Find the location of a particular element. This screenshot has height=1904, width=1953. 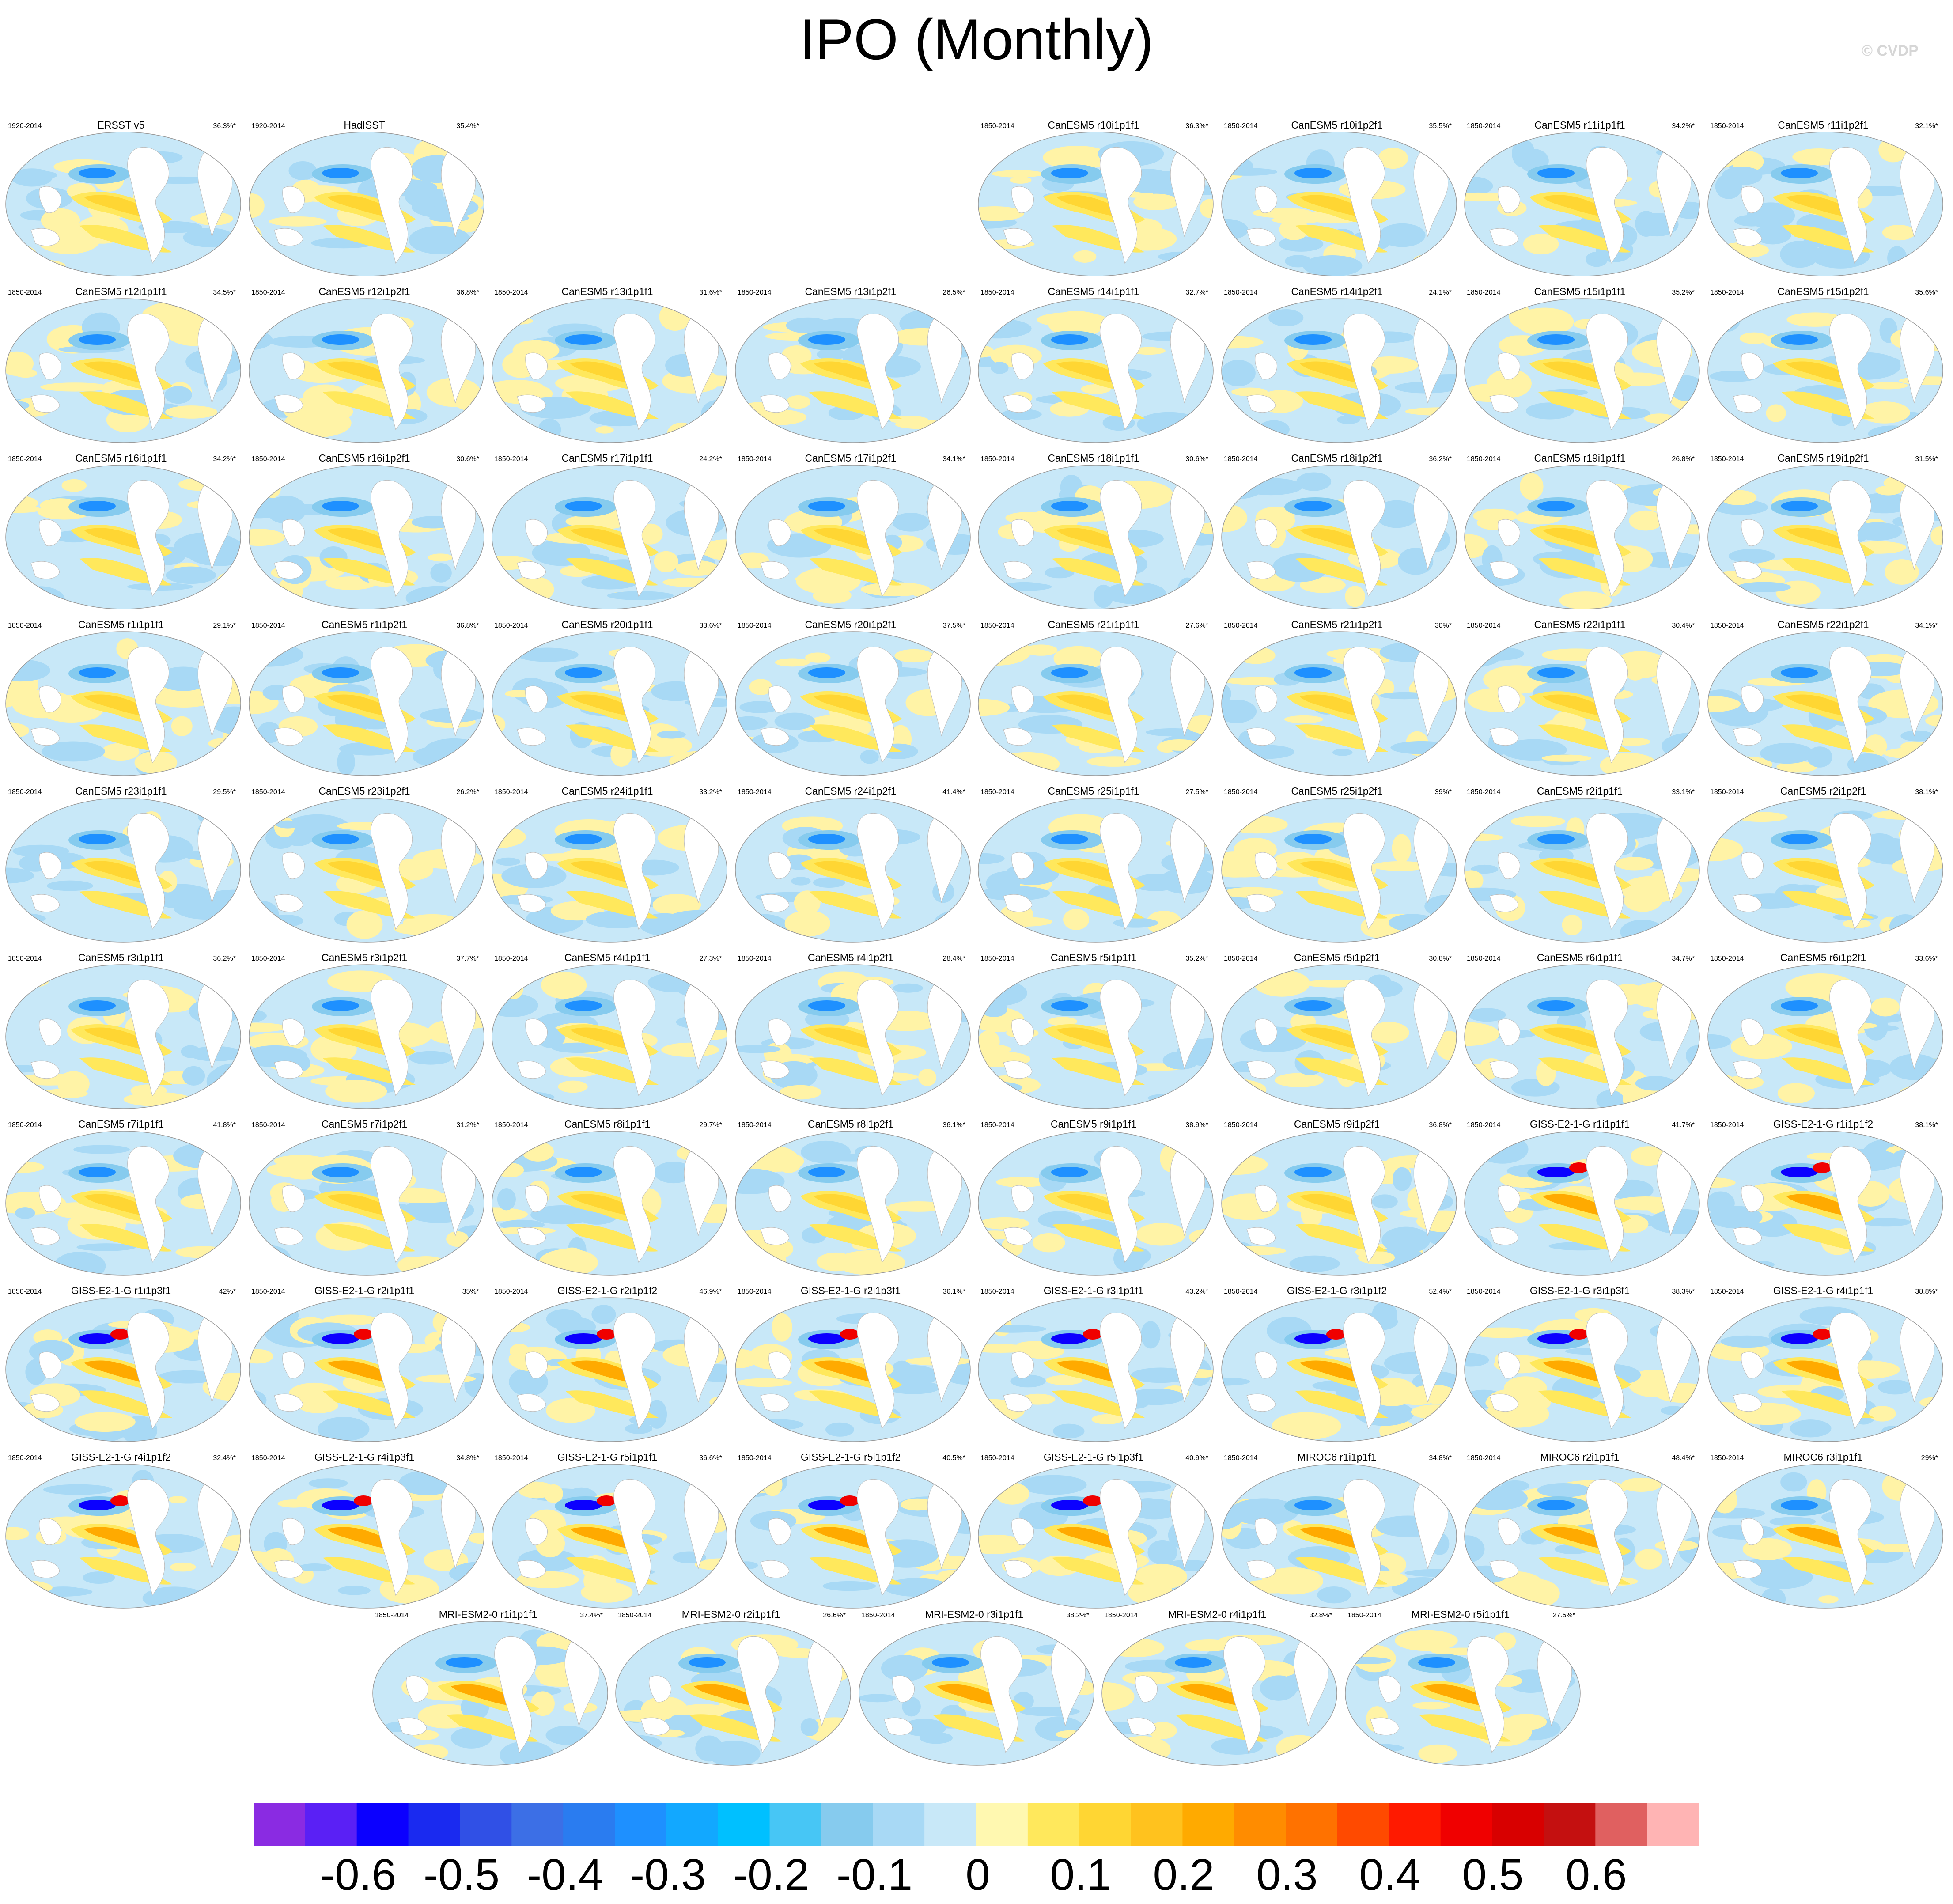

panel-variance-pct: 29.5%* is located at coordinates (224, 792).